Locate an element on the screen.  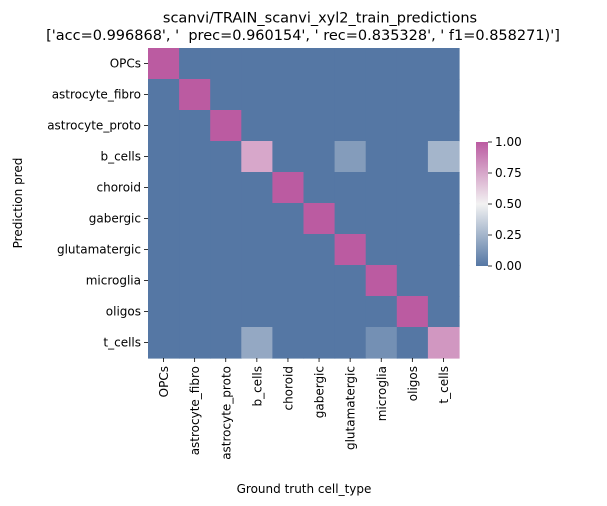
x-tick-label: glutamatergic is located at coordinates (351, 408).